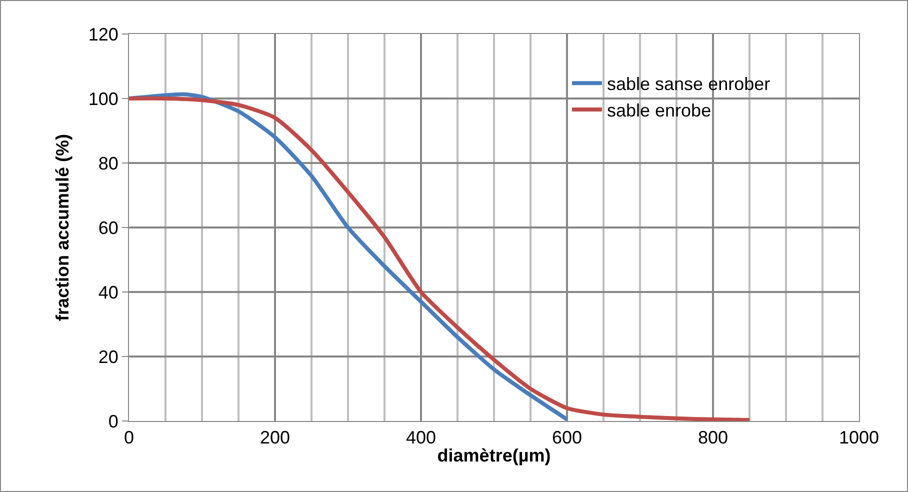  Describe the element at coordinates (859, 438) in the screenshot. I see `x-tick-label: 1000` at that location.